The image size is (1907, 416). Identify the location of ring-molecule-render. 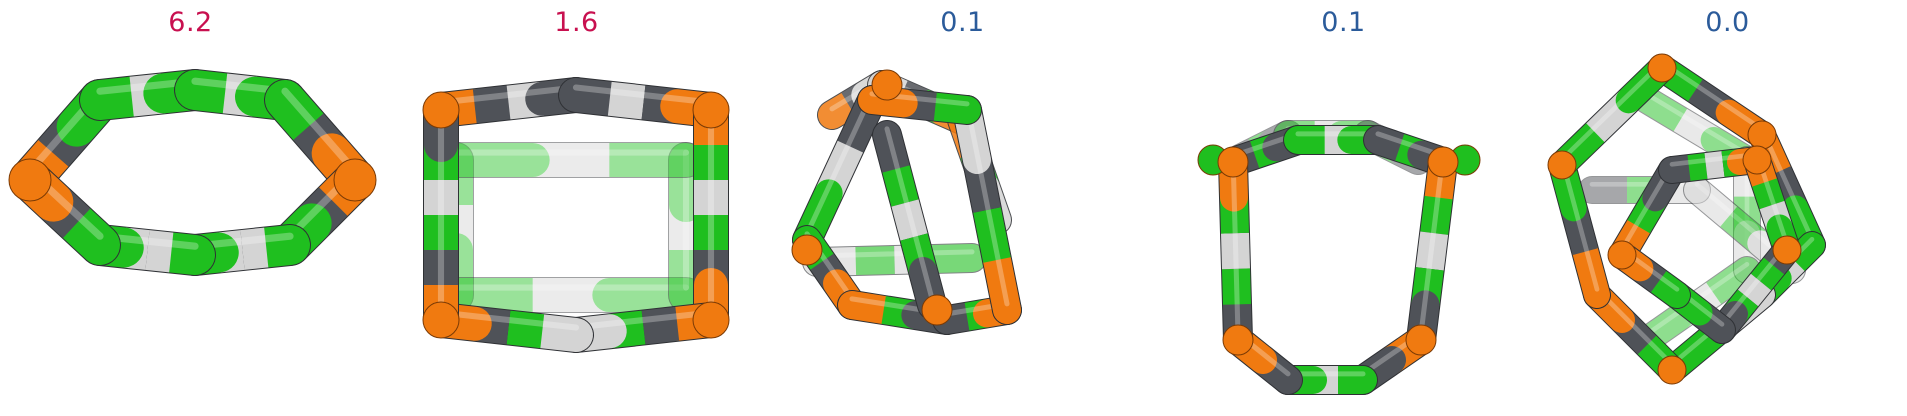
(192, 172).